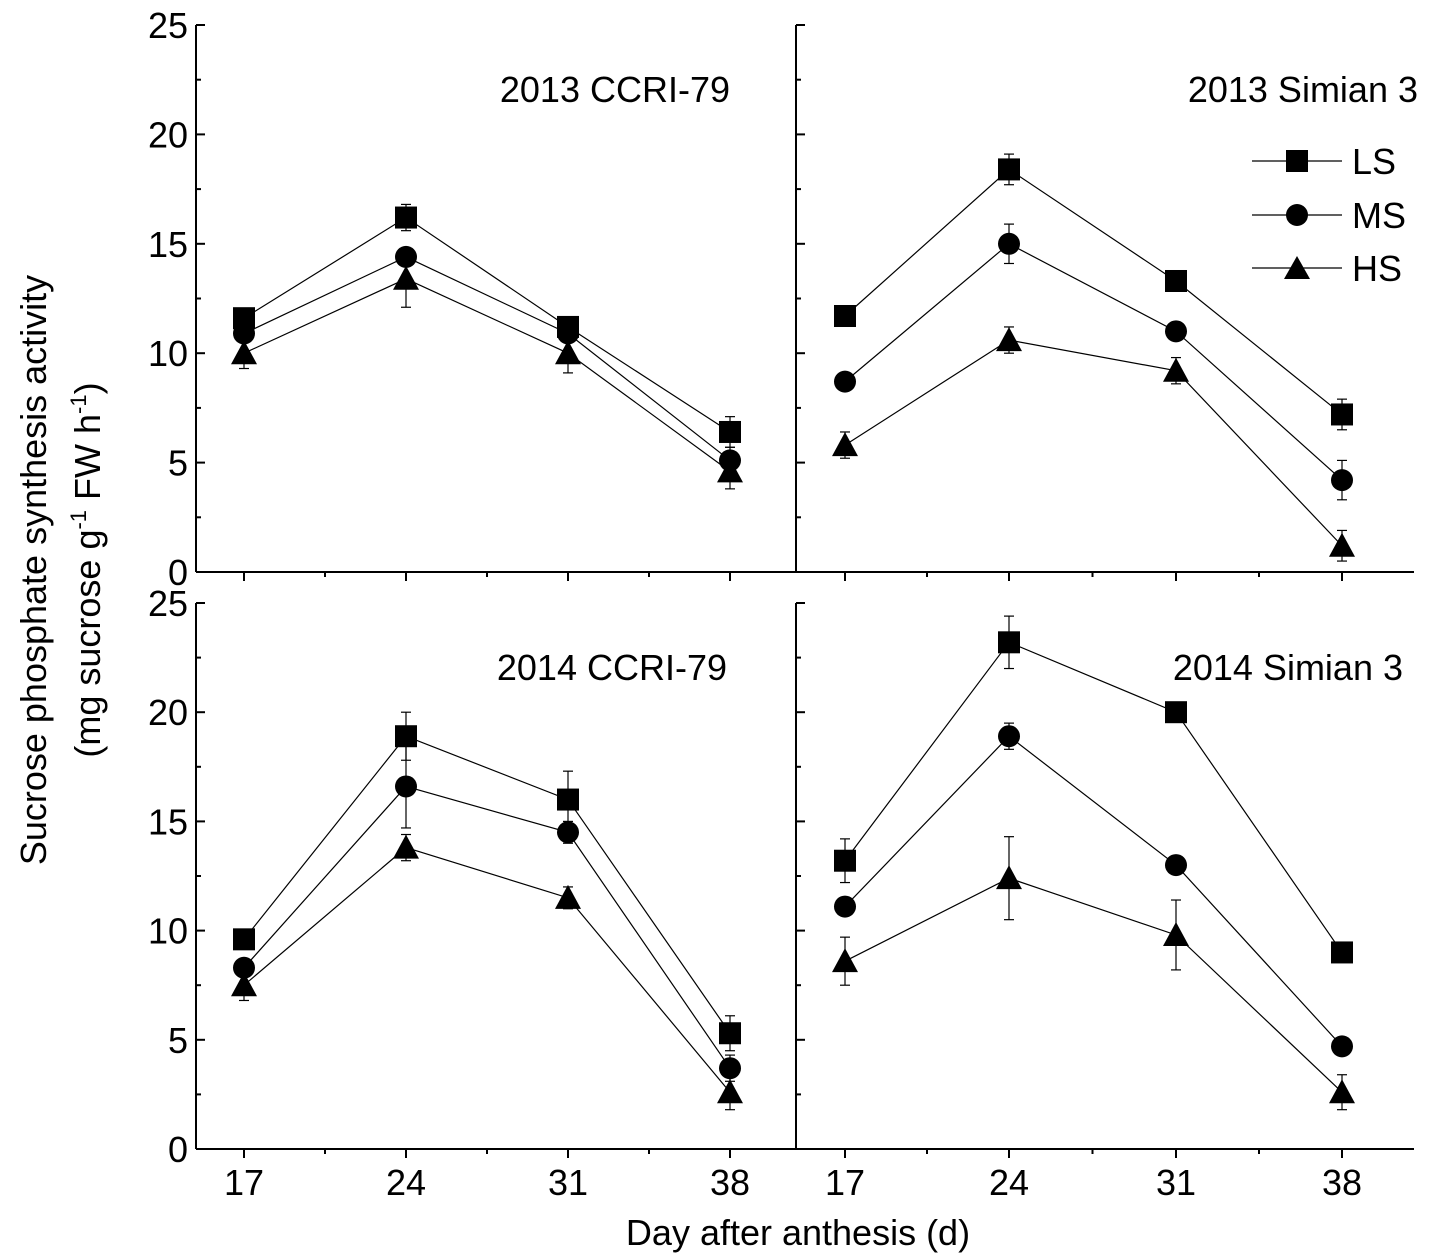 This screenshot has height=1253, width=1434. I want to click on y-axis-title-line2: (mg sucrose g-1 FW h-1), so click(87, 569).